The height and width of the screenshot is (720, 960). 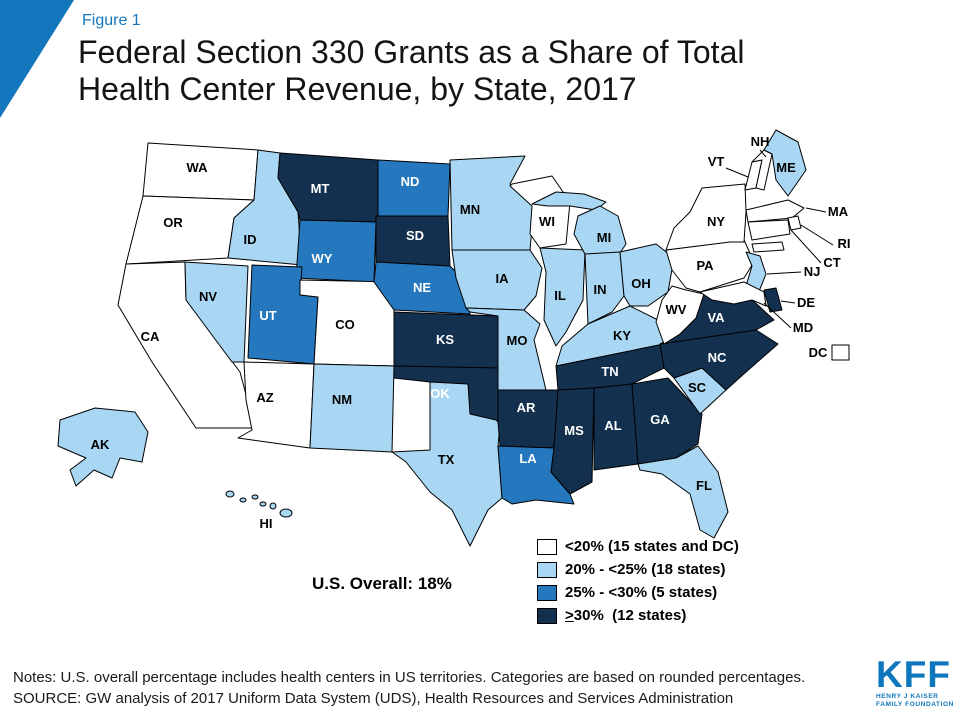 What do you see at coordinates (786, 167) in the screenshot?
I see `state-label-ME: ME` at bounding box center [786, 167].